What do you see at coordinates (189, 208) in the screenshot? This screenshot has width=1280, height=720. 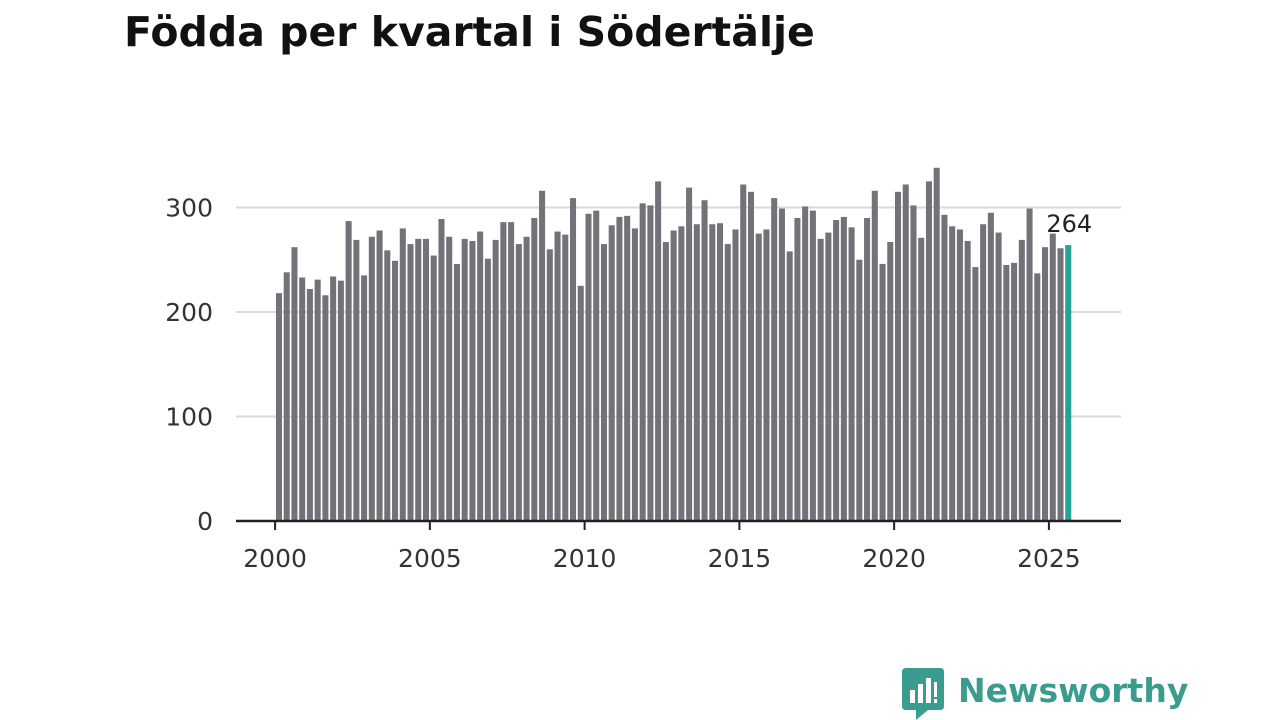 I see `y-tick-label: 300` at bounding box center [189, 208].